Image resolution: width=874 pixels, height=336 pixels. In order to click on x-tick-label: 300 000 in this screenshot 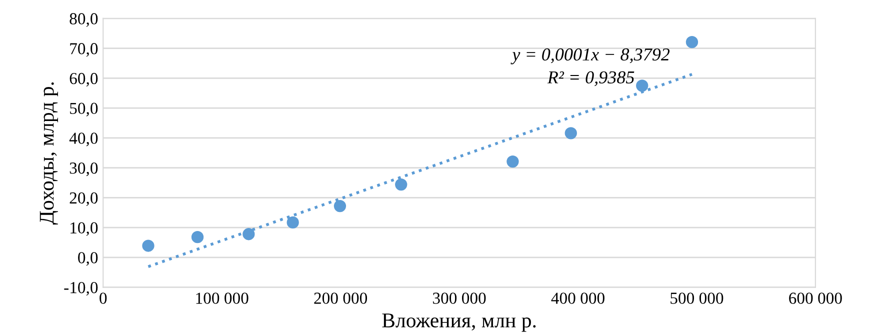, I will do `click(459, 298)`.